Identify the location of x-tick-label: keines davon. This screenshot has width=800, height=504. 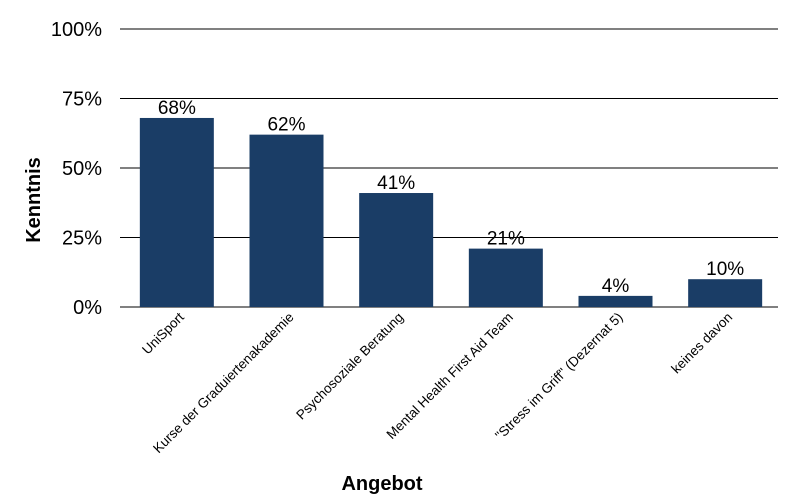
(701, 343).